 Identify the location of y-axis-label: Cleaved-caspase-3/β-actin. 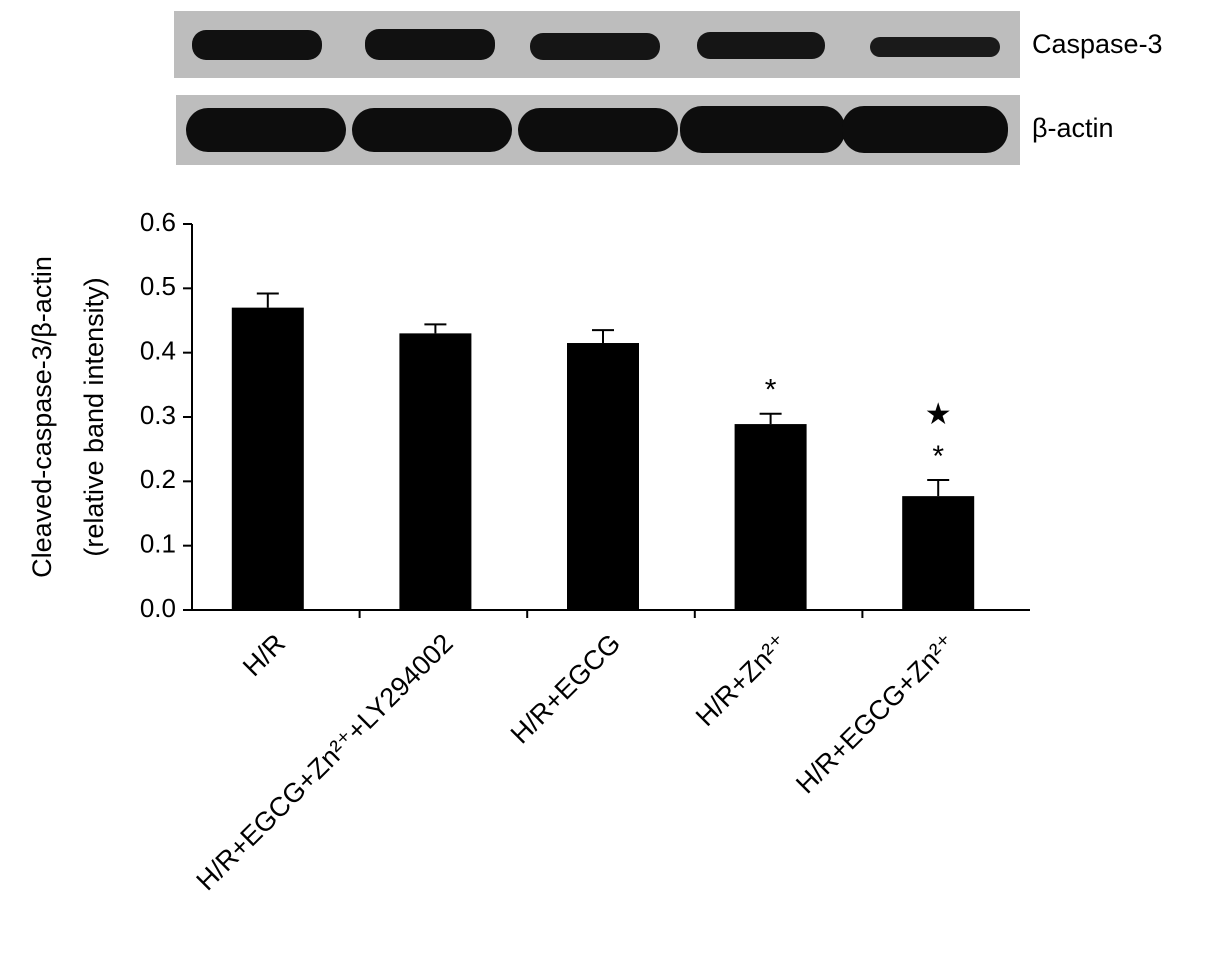
(42, 417).